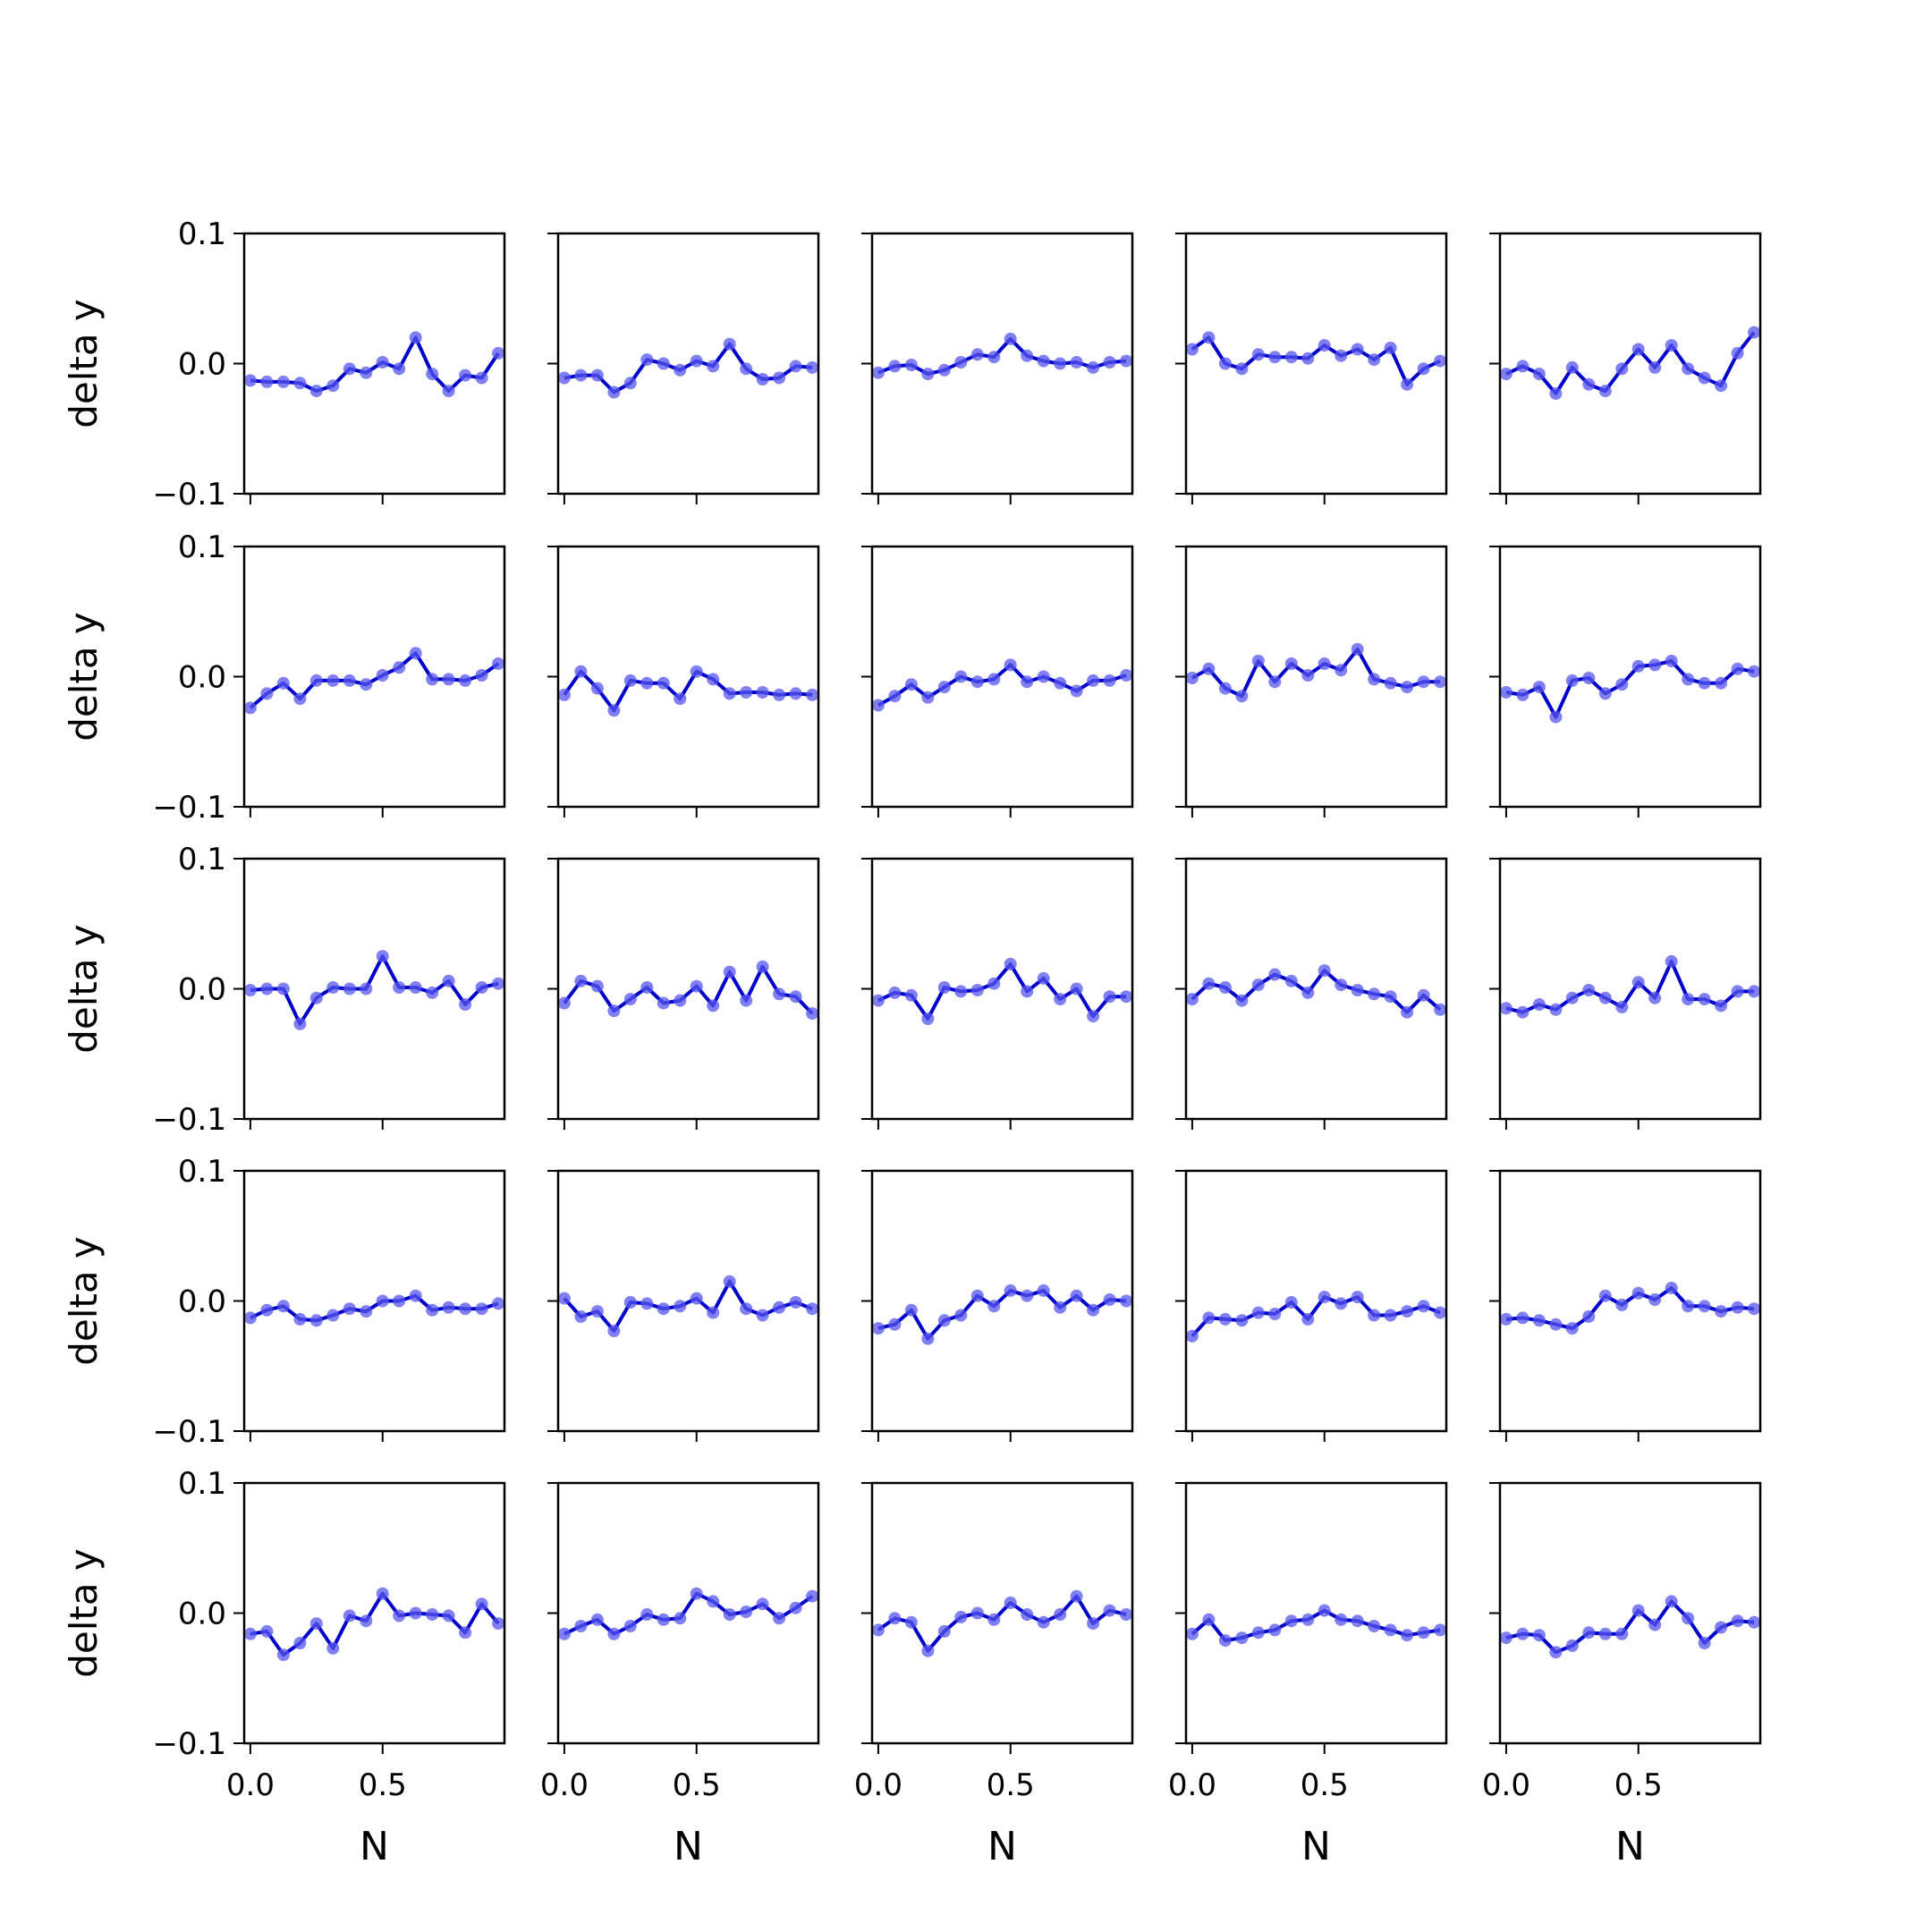 Image resolution: width=1932 pixels, height=1932 pixels. What do you see at coordinates (1638, 1785) in the screenshot?
I see `x-tick-label: 0.5` at bounding box center [1638, 1785].